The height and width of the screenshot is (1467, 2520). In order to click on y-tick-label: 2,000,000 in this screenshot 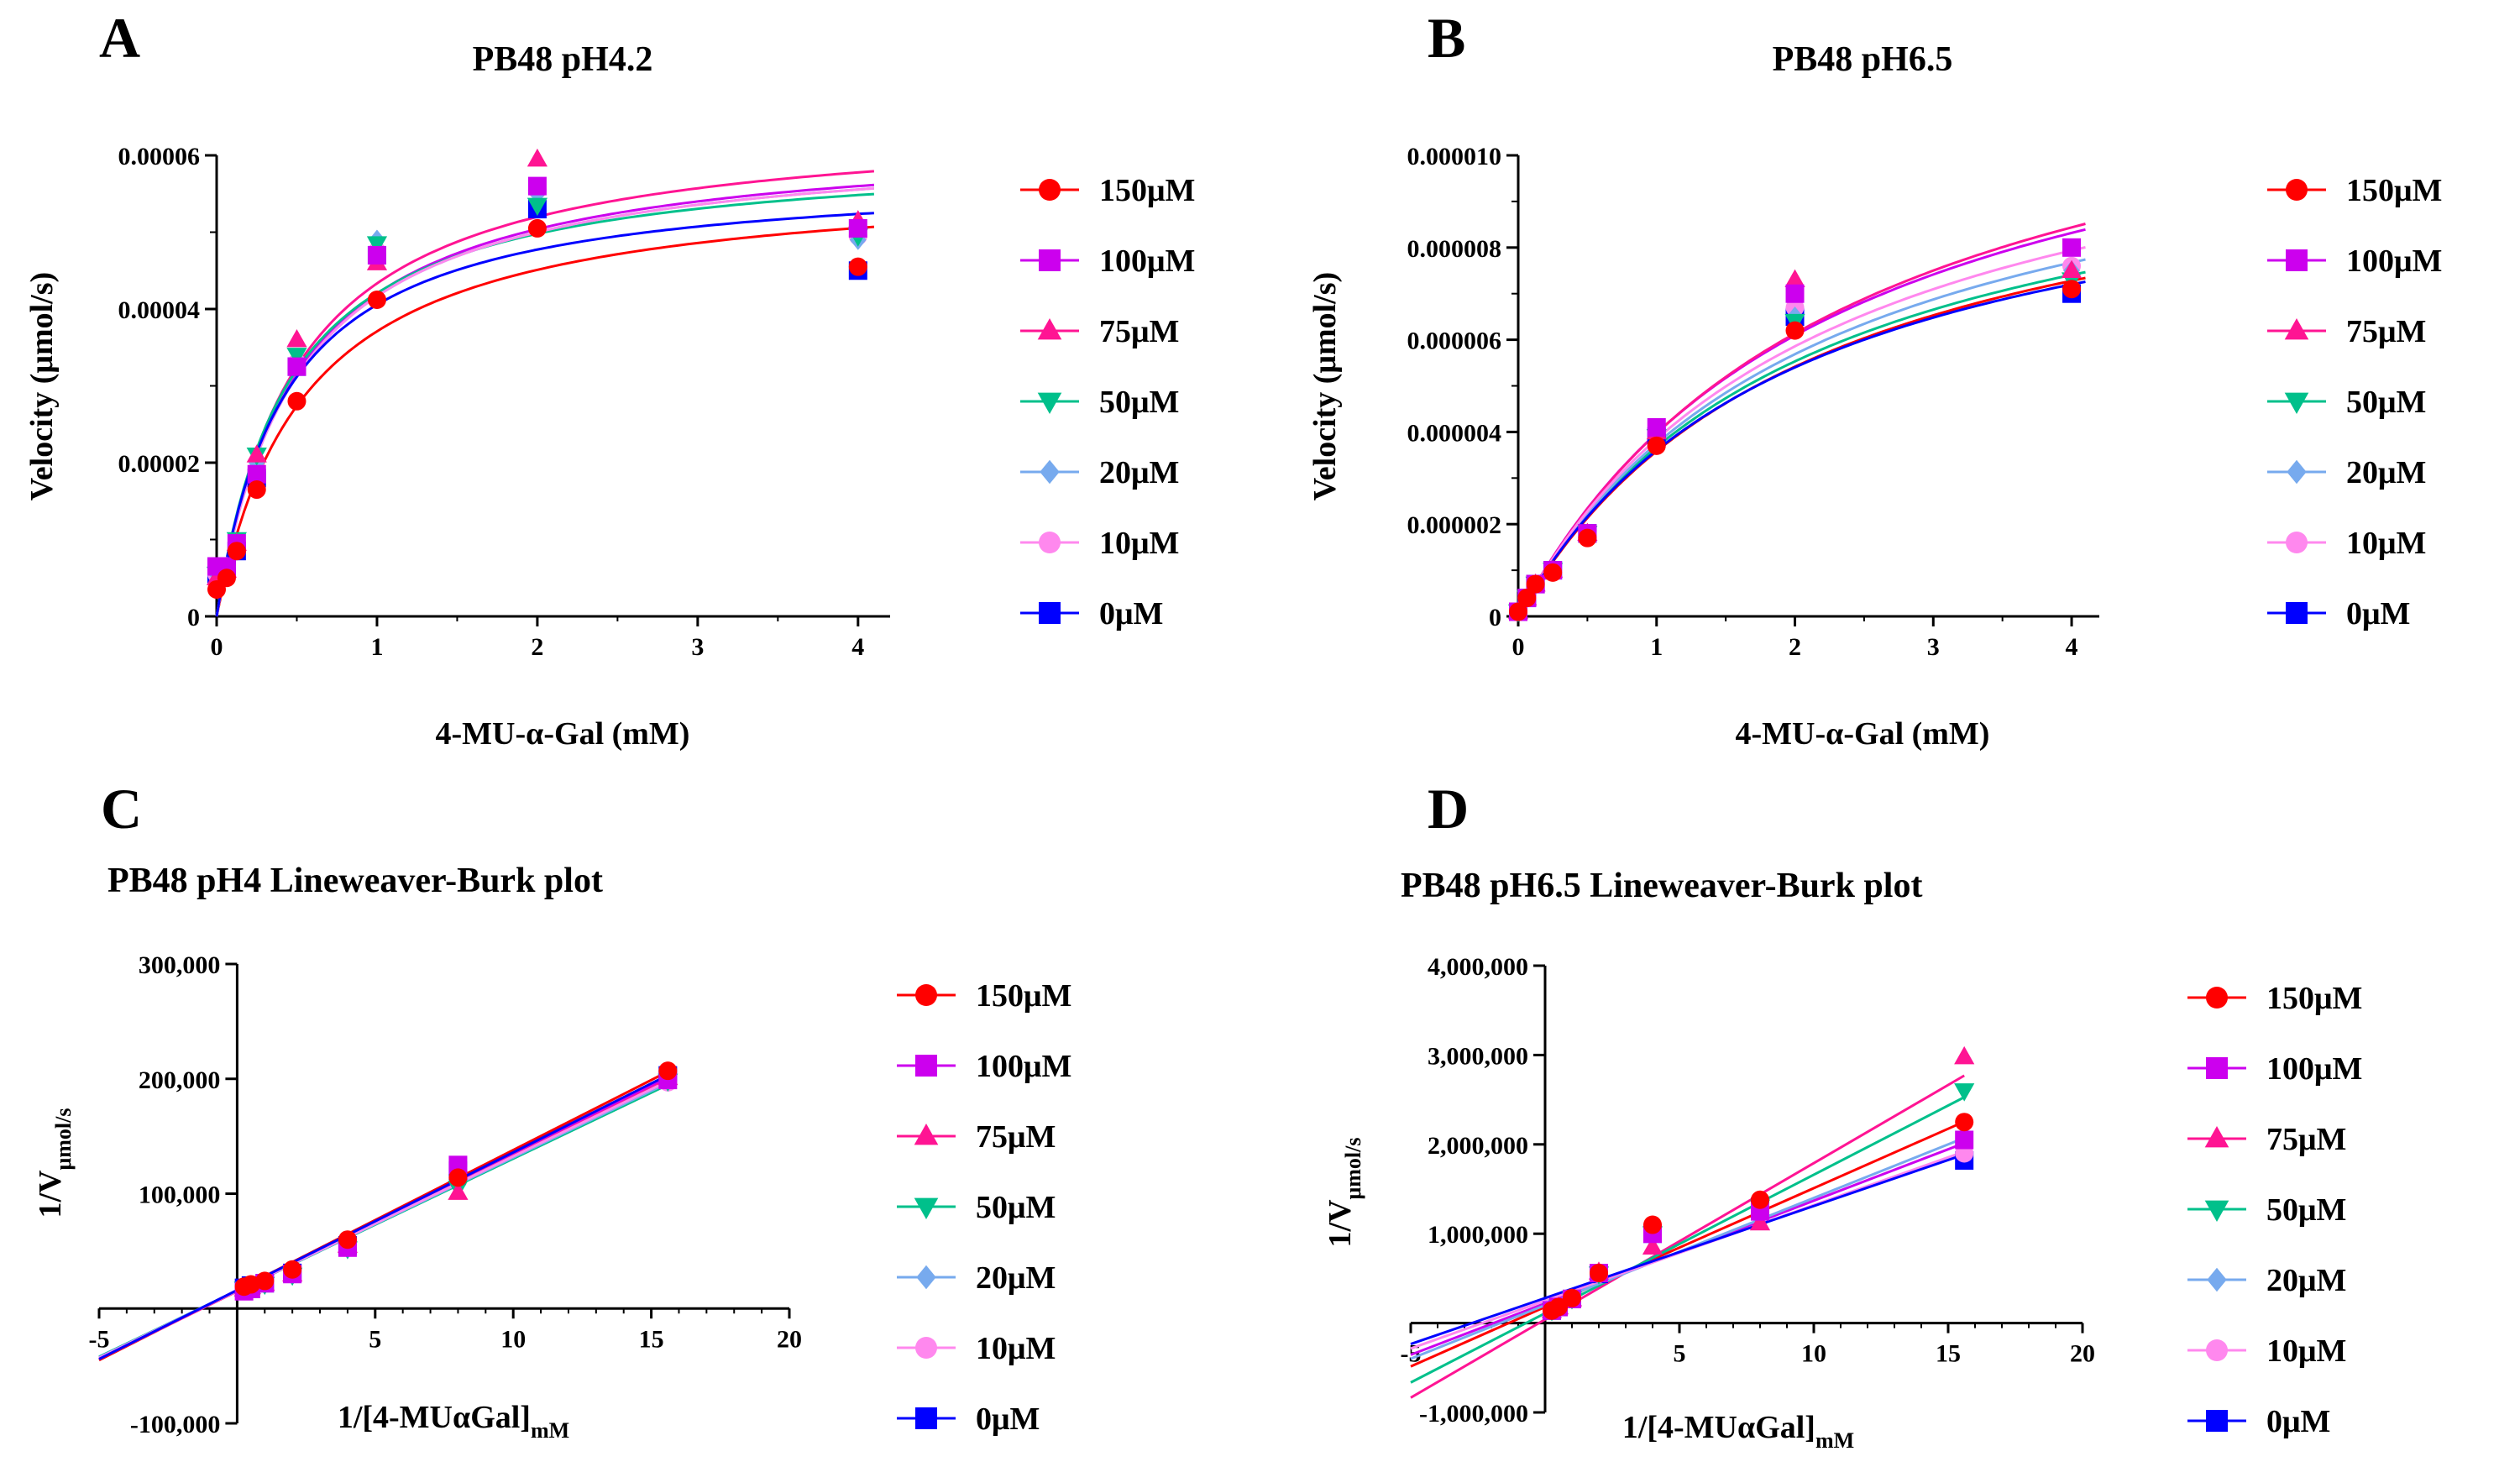, I will do `click(1478, 1146)`.